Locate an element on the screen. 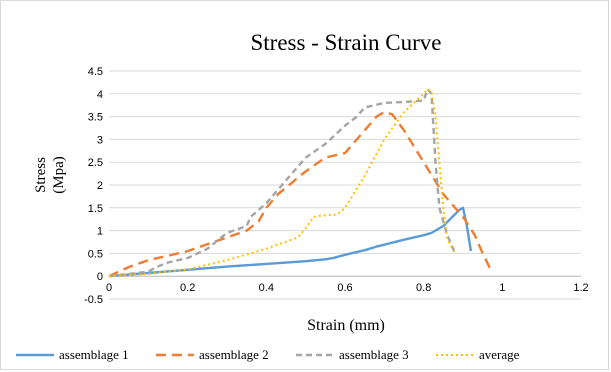 This screenshot has width=611, height=372. y-tick-label: 3.5 is located at coordinates (95, 118).